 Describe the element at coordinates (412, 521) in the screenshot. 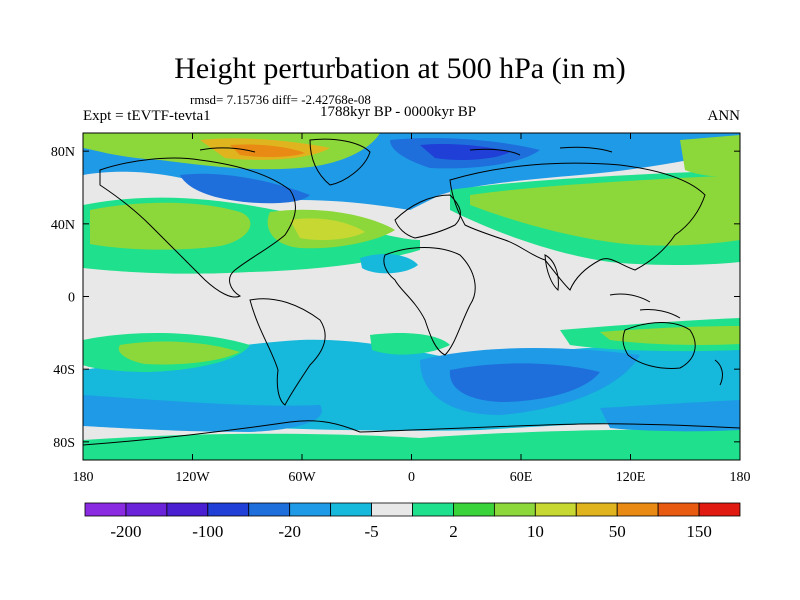

I see `colorbar: -200 -100 -20 -5 2 10 50 150` at that location.